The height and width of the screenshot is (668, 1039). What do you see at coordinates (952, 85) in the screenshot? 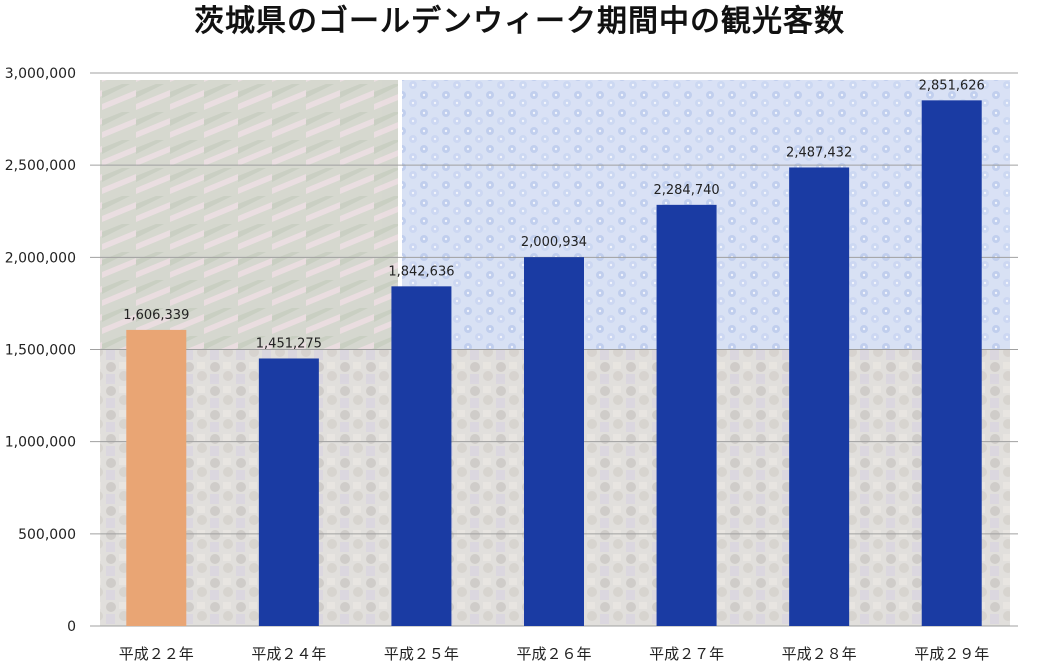
I see `bar-value-label: 2,851,626` at bounding box center [952, 85].